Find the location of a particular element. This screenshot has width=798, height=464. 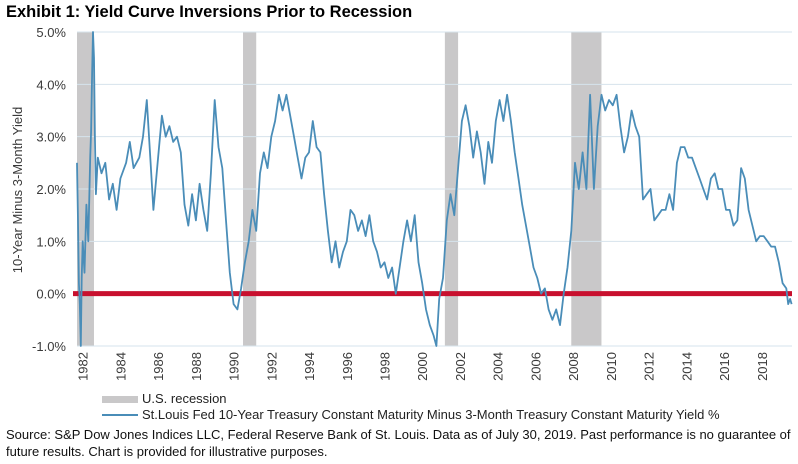

x-tick-label: 1998 is located at coordinates (385, 366).